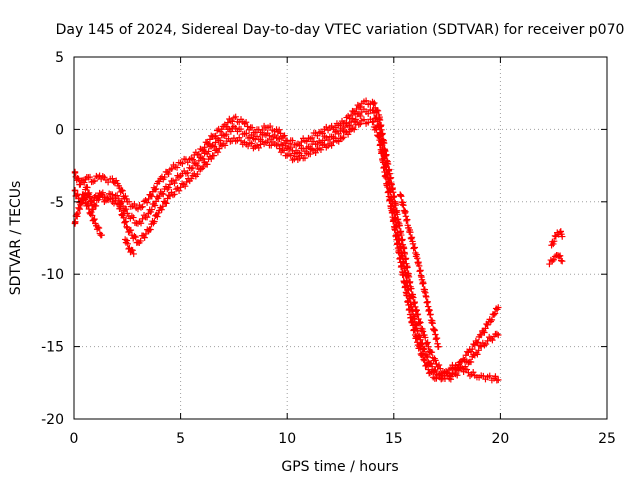 The width and height of the screenshot is (640, 480). What do you see at coordinates (52, 420) in the screenshot?
I see `y-tick-label: -20` at bounding box center [52, 420].